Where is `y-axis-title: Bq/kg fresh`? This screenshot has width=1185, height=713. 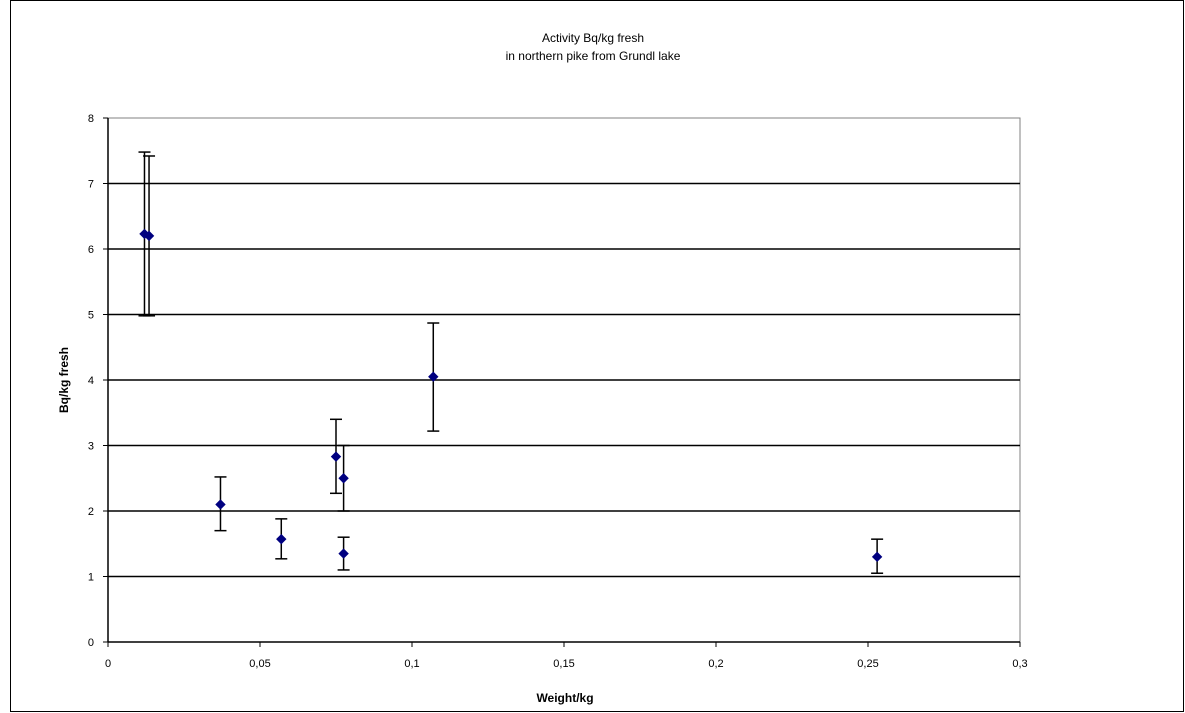
y-axis-title: Bq/kg fresh is located at coordinates (64, 380).